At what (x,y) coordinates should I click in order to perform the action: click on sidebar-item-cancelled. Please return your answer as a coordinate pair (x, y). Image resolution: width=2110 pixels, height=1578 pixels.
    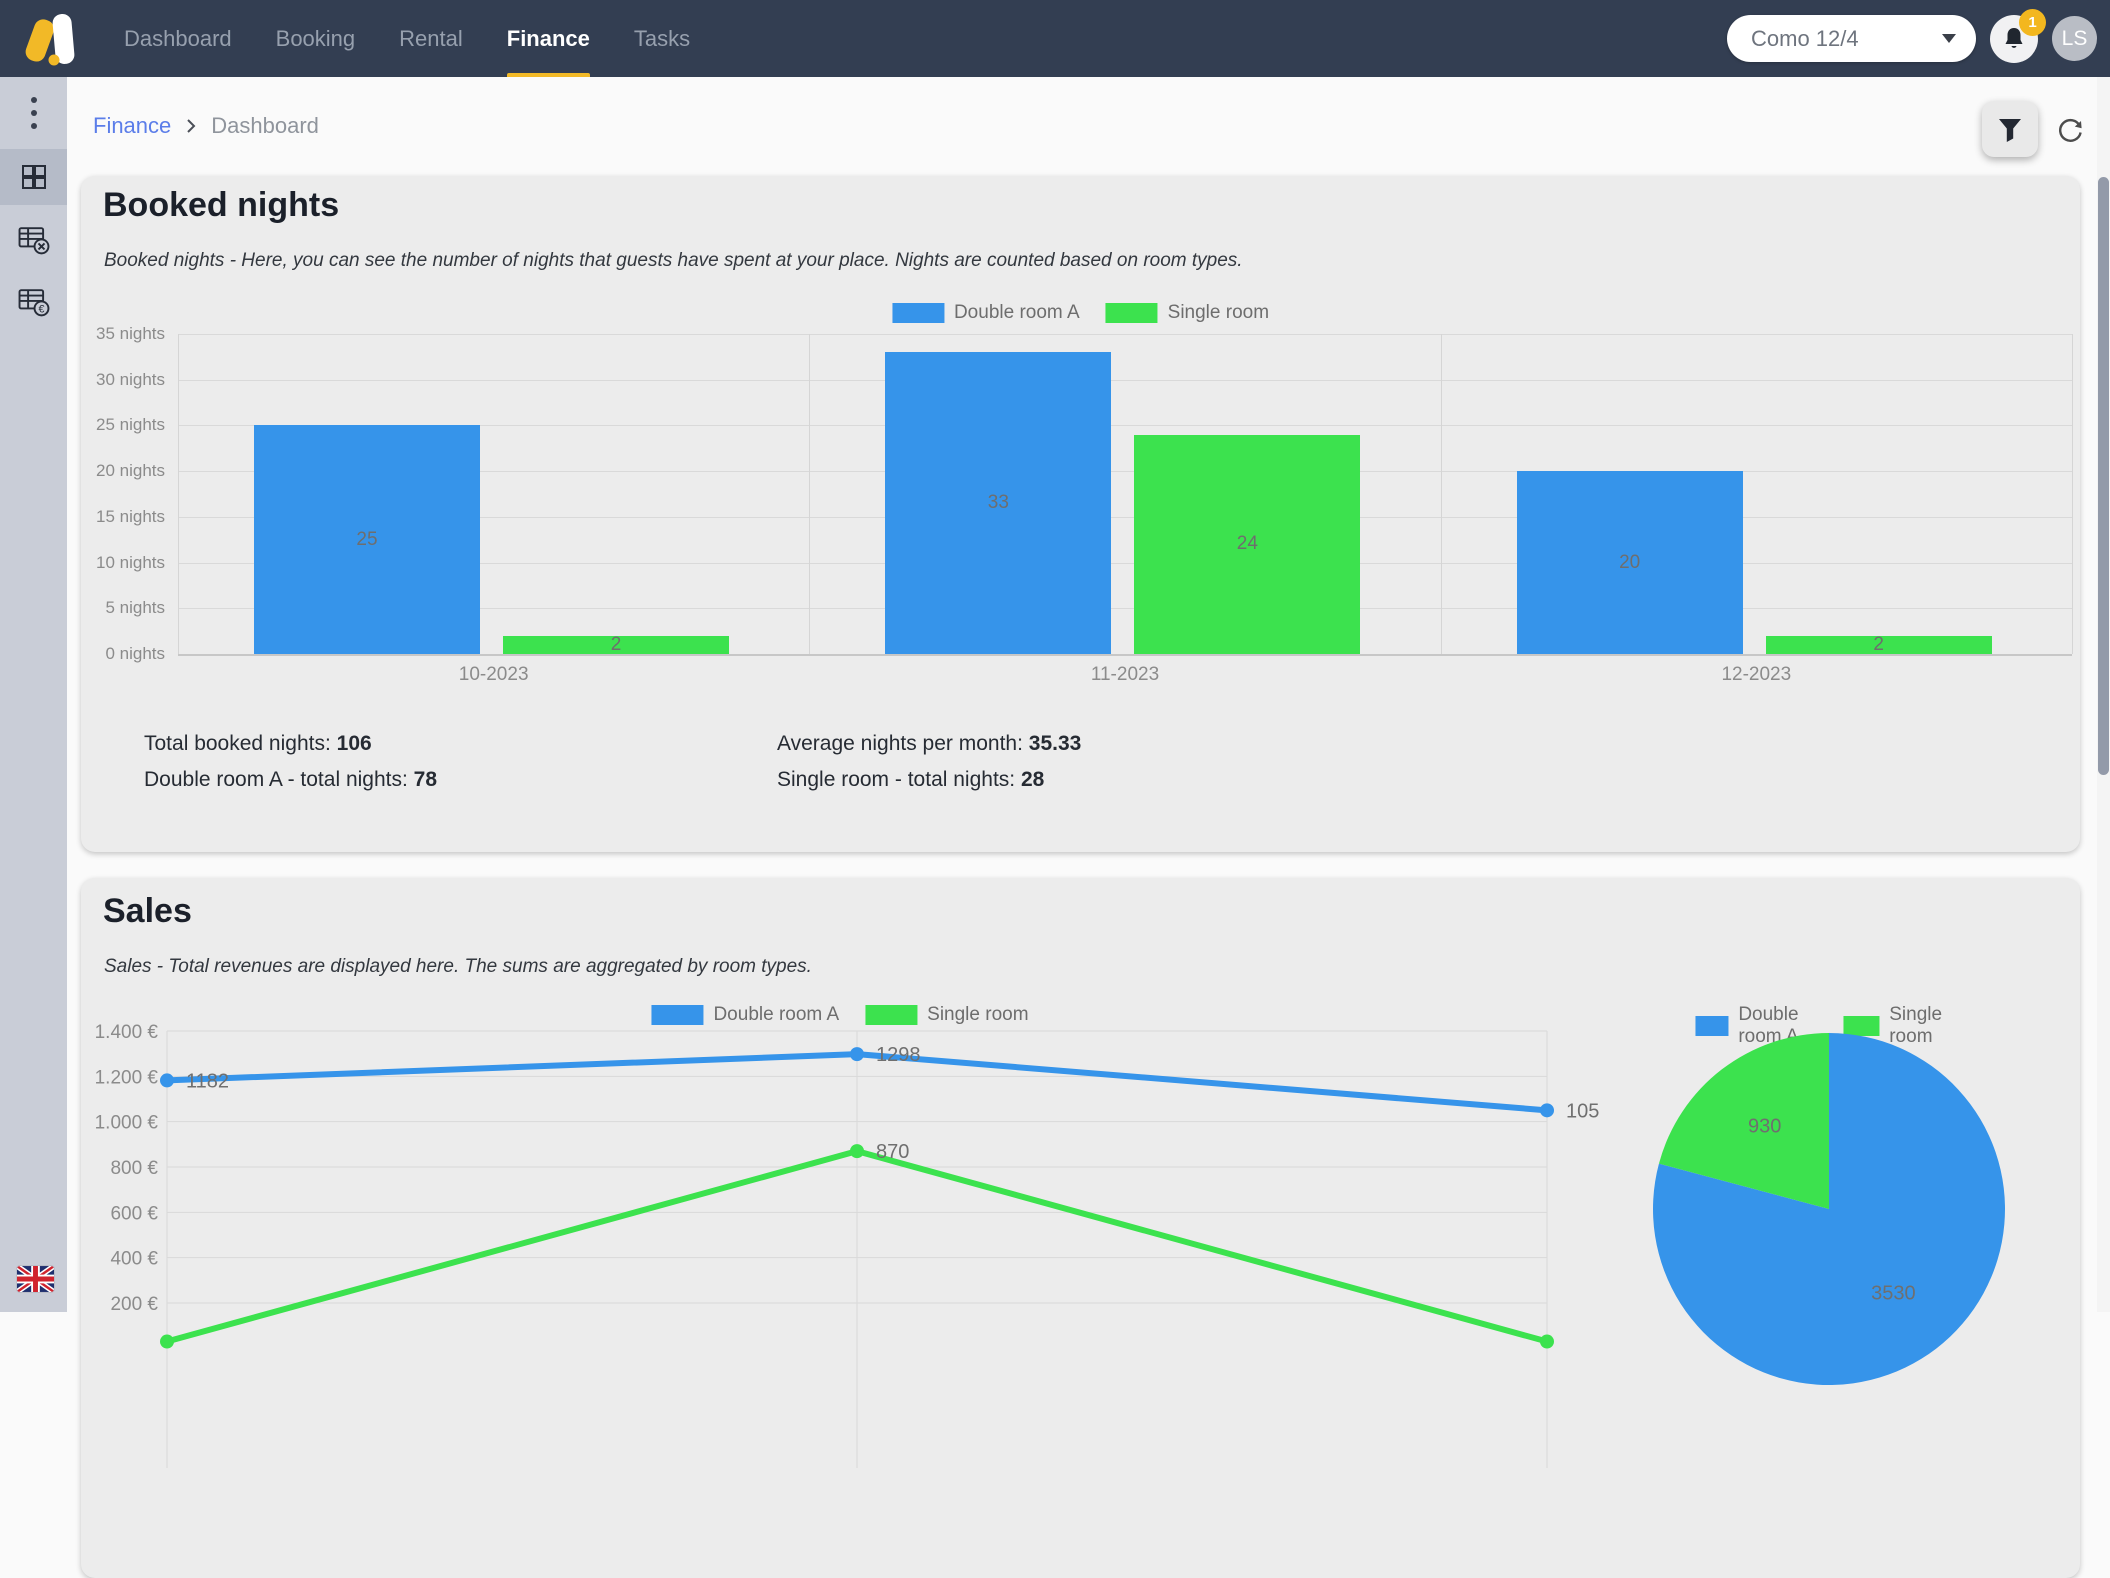
    Looking at the image, I should click on (33, 240).